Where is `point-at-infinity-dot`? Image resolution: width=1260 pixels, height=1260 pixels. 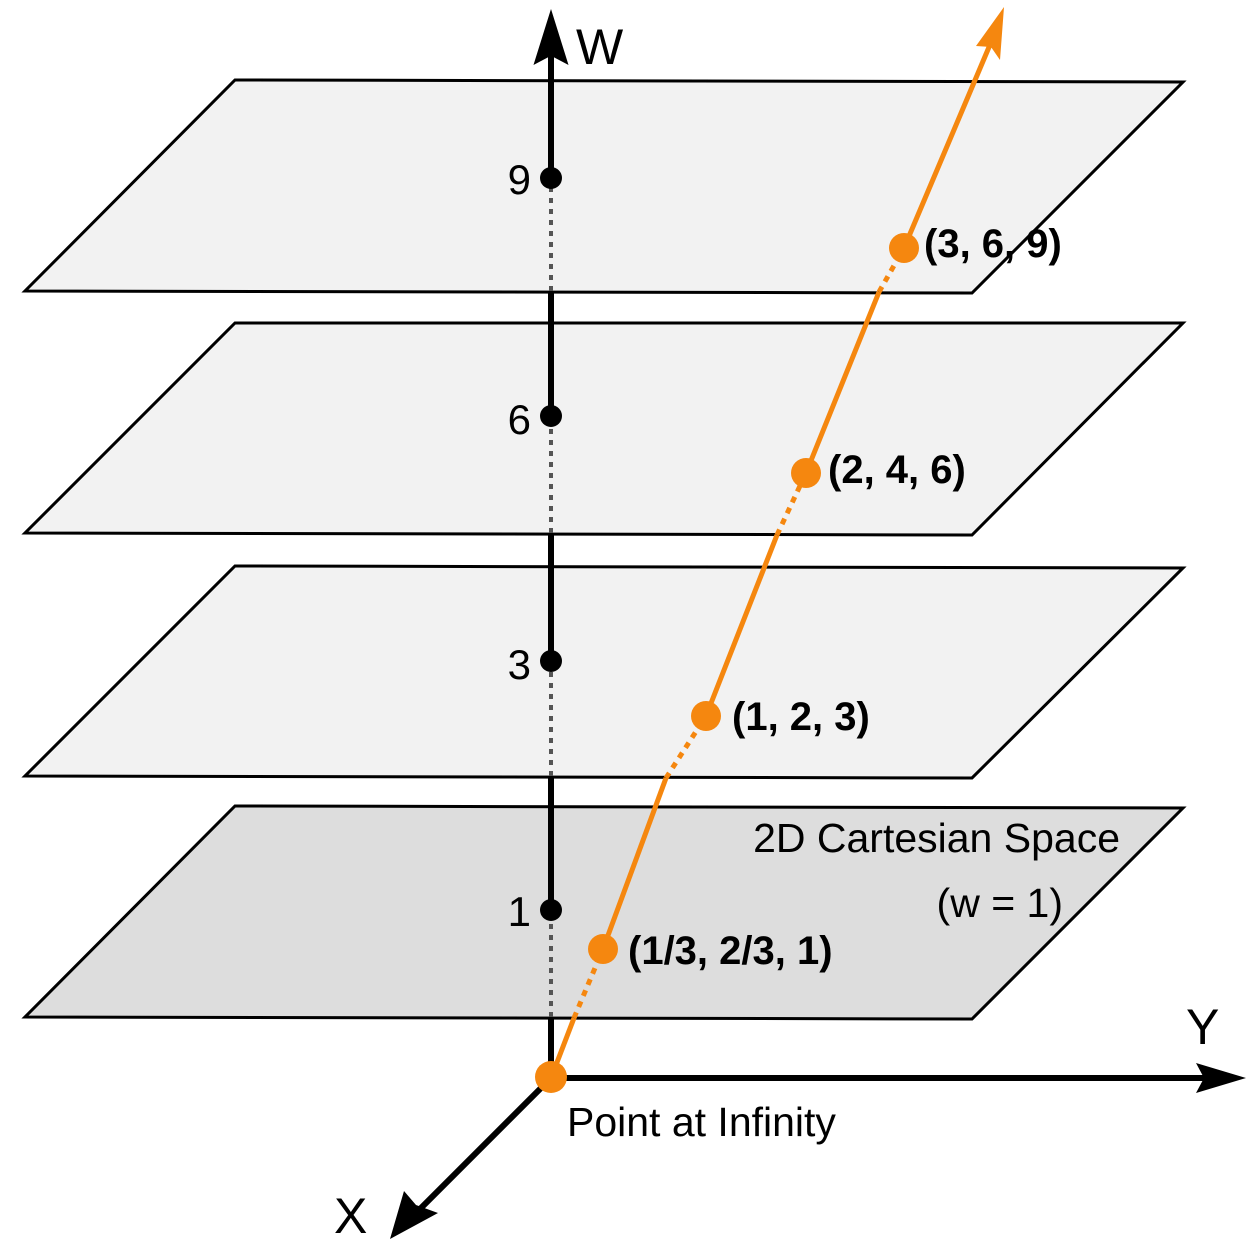
point-at-infinity-dot is located at coordinates (551, 1077).